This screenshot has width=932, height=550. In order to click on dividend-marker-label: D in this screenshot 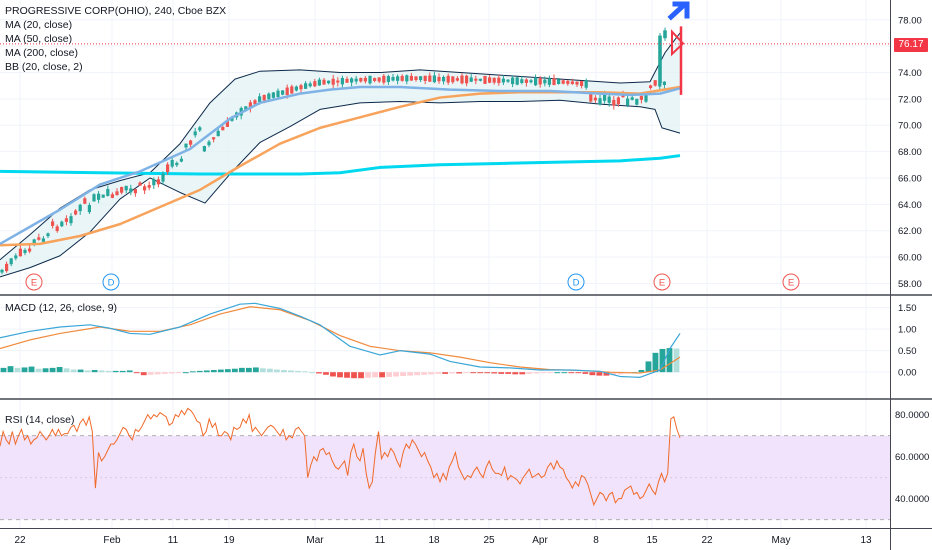, I will do `click(111, 283)`.